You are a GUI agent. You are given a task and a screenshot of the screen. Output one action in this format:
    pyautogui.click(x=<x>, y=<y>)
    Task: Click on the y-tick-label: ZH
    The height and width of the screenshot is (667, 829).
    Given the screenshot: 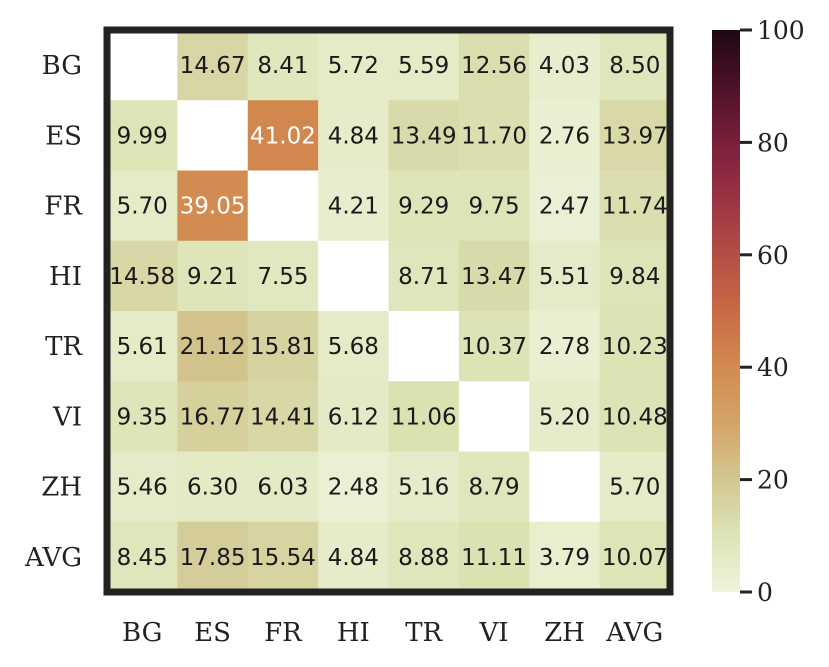 What is the action you would take?
    pyautogui.click(x=61, y=488)
    